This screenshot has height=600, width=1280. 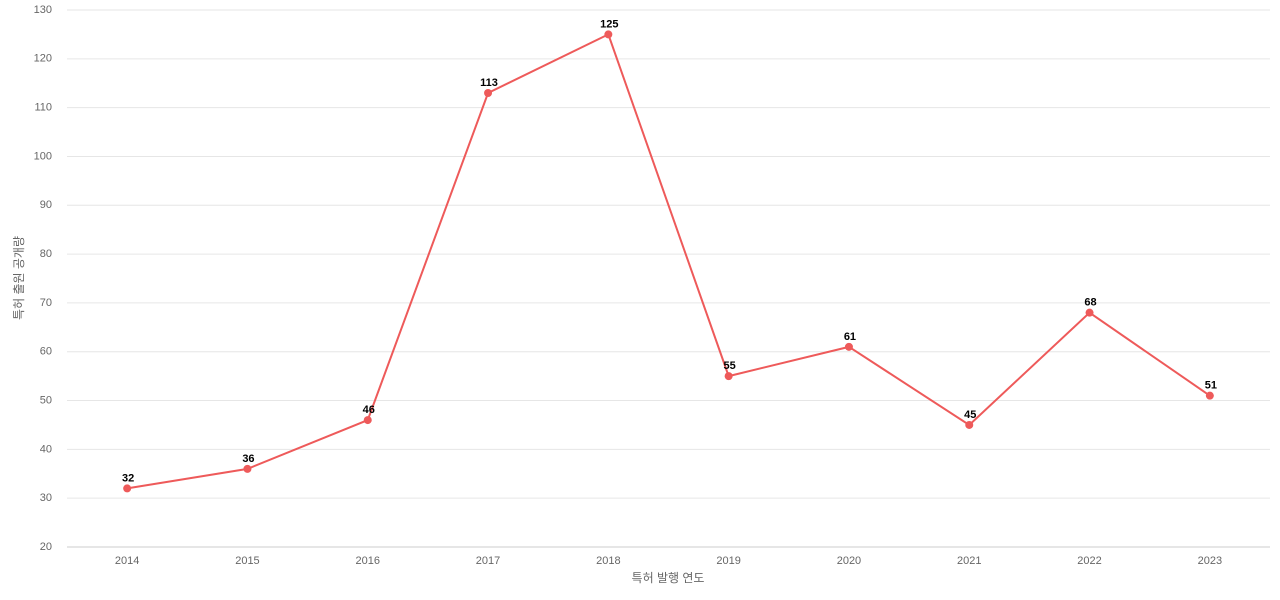 What do you see at coordinates (128, 478) in the screenshot?
I see `value-label: 32` at bounding box center [128, 478].